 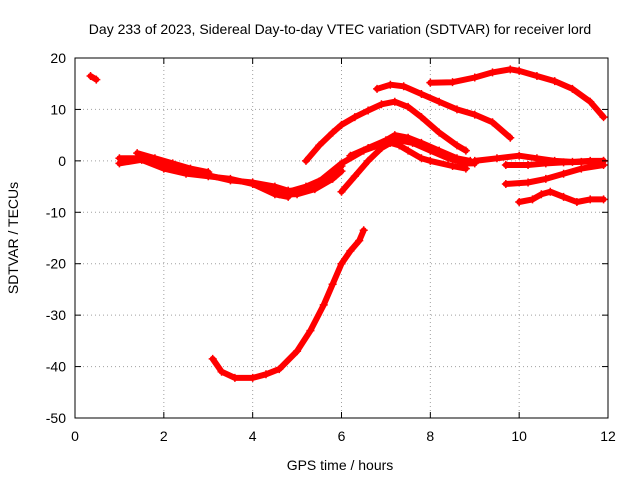 What do you see at coordinates (608, 436) in the screenshot?
I see `x-tick-label: 12` at bounding box center [608, 436].